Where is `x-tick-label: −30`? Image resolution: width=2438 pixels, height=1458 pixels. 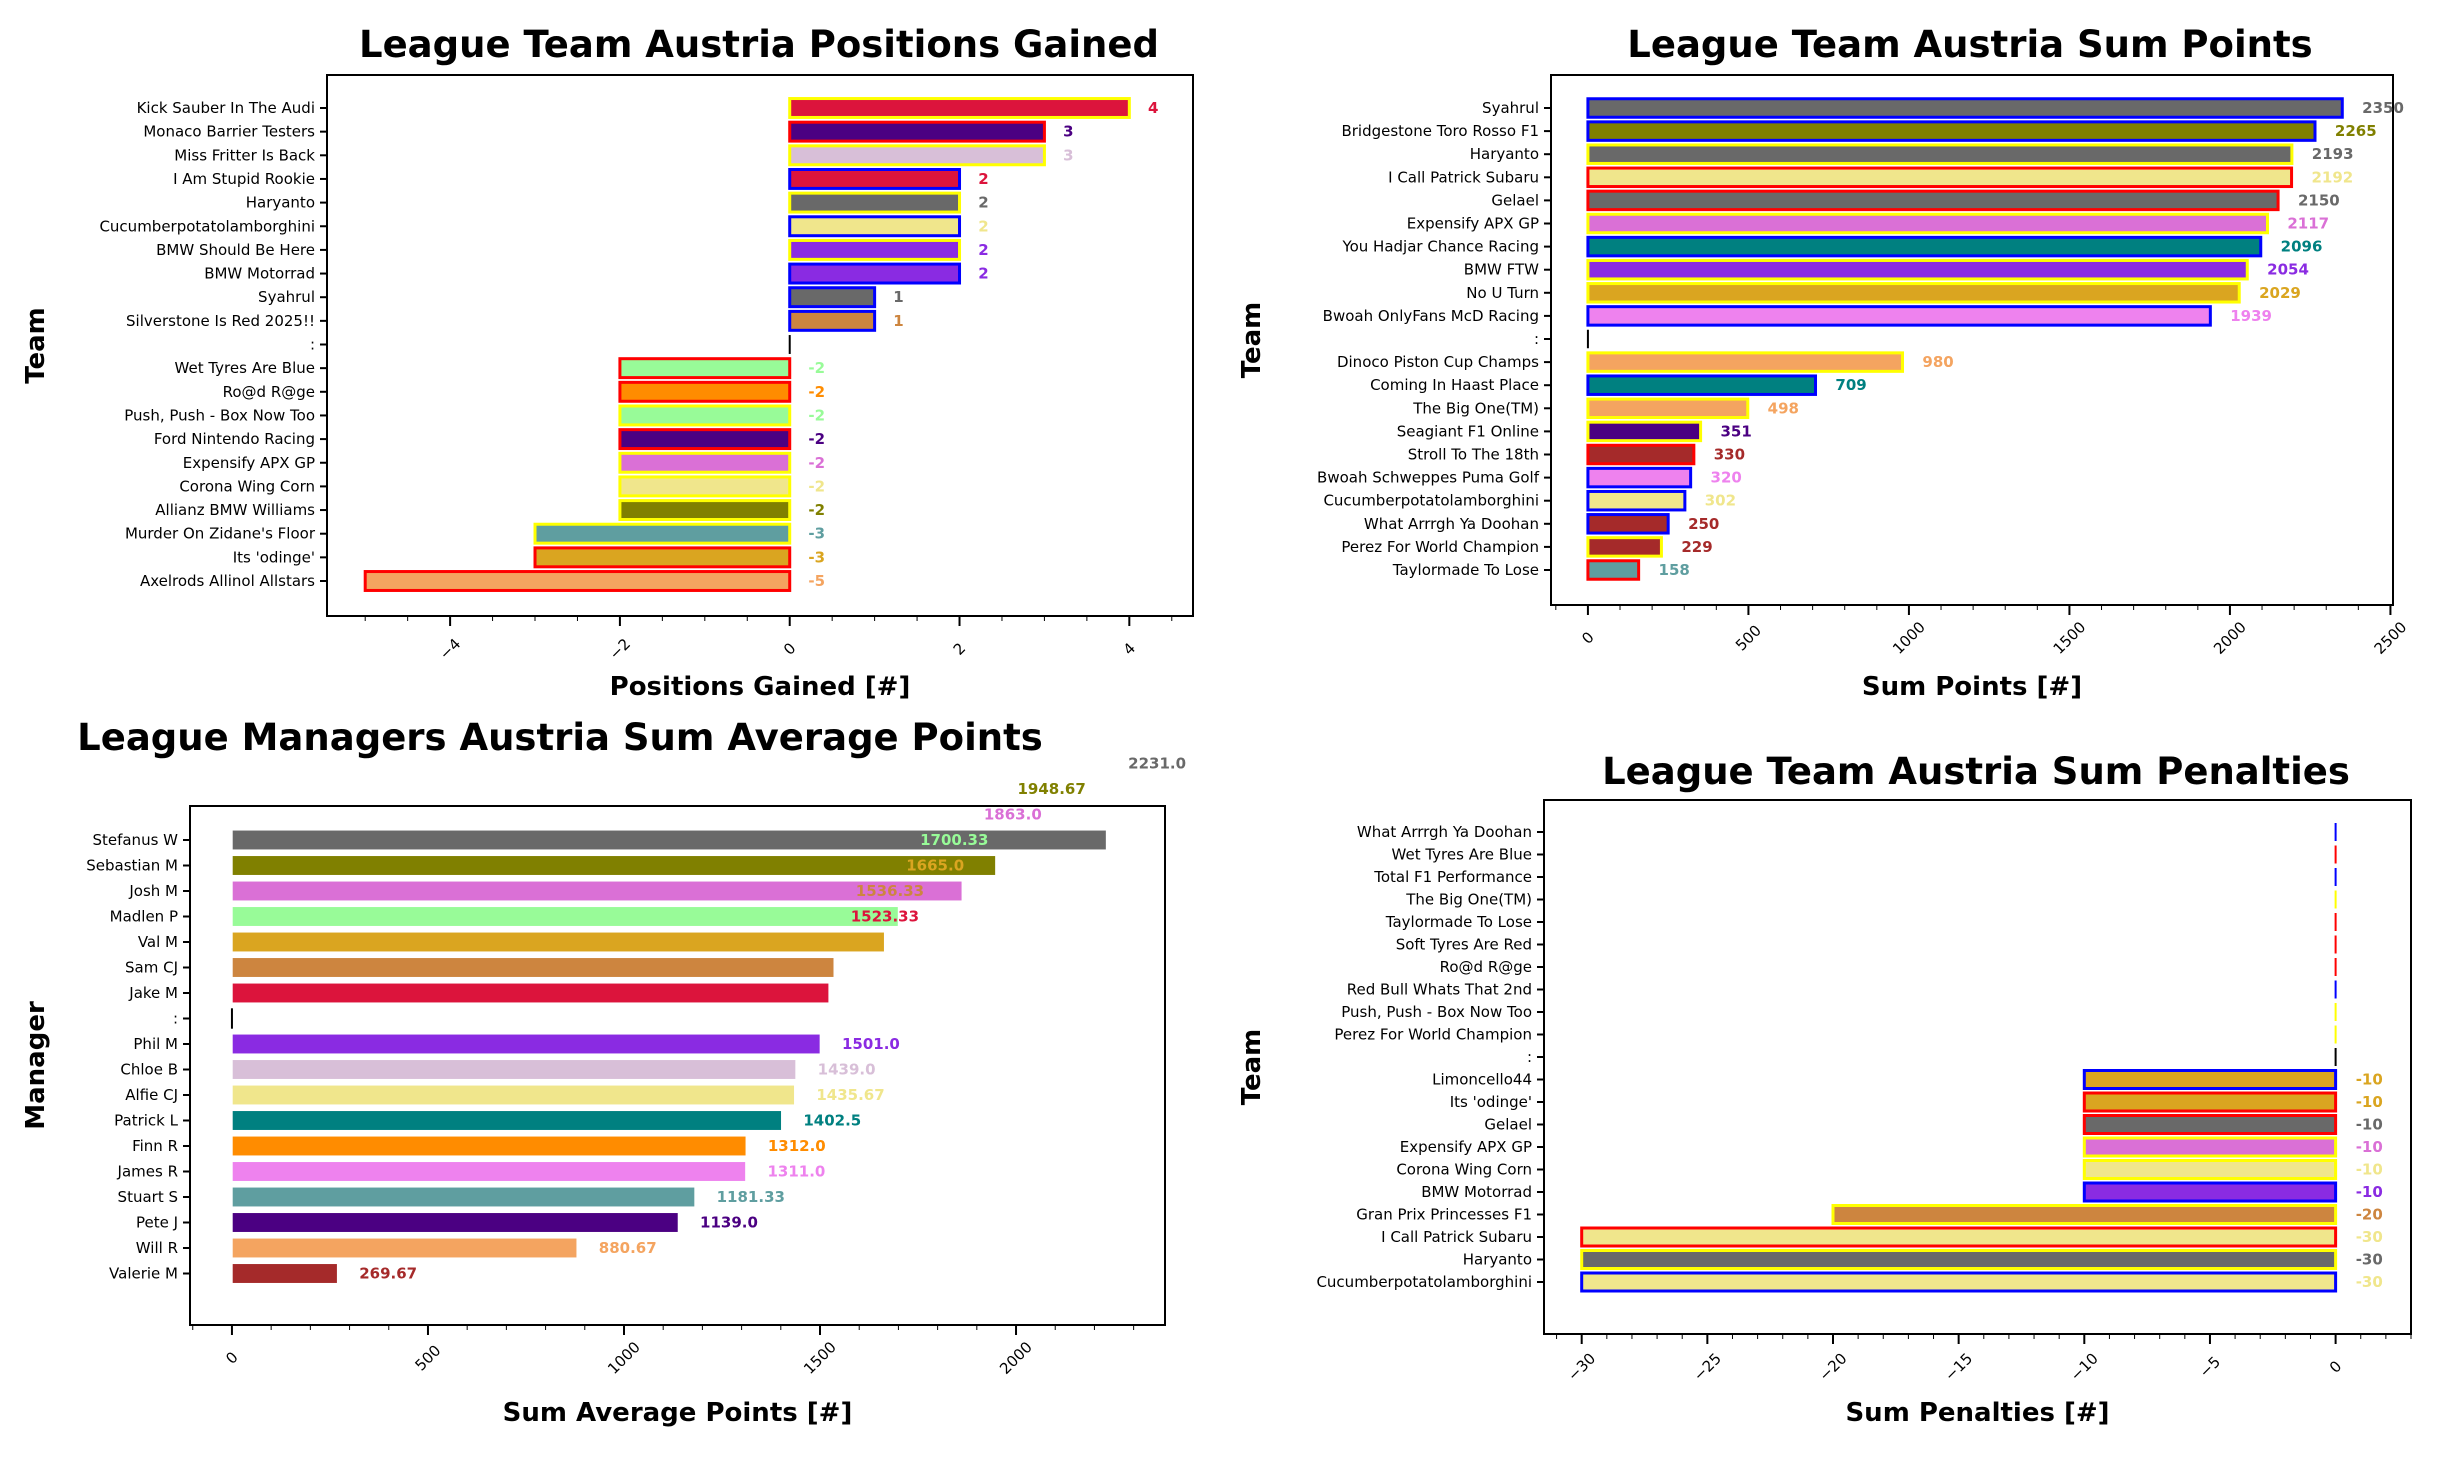 x-tick-label: −30 is located at coordinates (1581, 1366).